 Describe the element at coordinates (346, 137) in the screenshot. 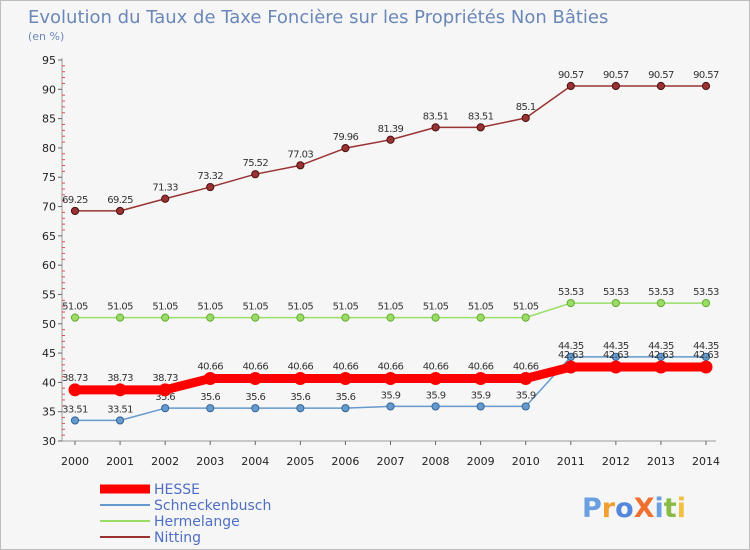

I see `data-label: 79.96` at that location.